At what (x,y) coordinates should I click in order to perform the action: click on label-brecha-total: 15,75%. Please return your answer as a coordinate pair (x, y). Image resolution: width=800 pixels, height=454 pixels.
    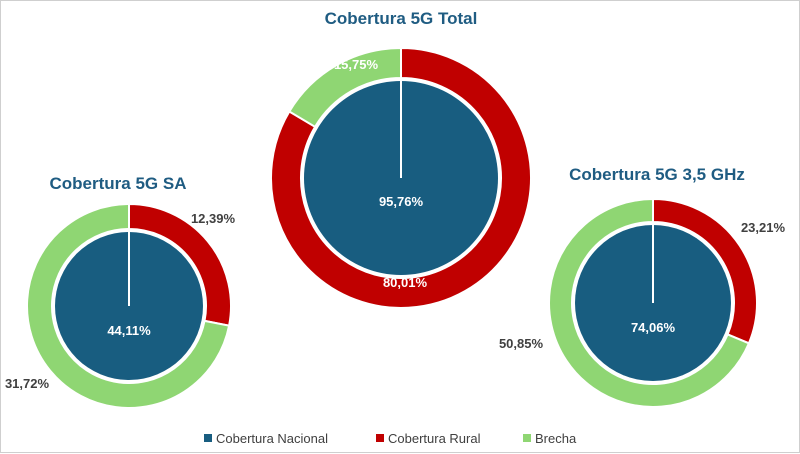
    Looking at the image, I should click on (356, 64).